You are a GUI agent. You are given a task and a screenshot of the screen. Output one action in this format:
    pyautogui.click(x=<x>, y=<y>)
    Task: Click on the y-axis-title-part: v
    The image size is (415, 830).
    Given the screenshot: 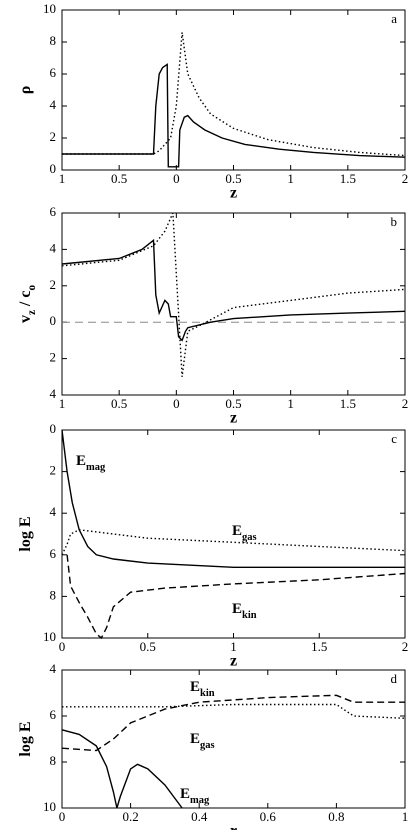 What is the action you would take?
    pyautogui.click(x=25, y=319)
    